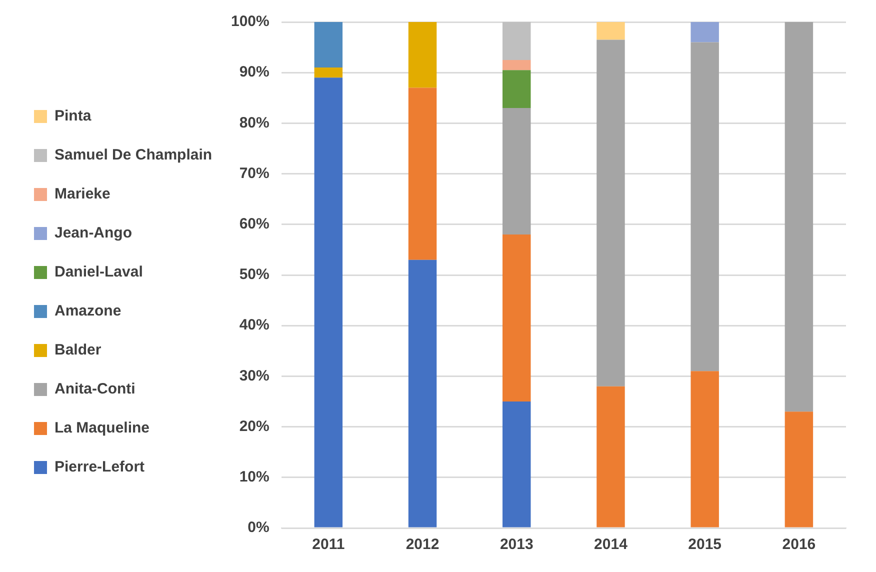 The width and height of the screenshot is (876, 572). Describe the element at coordinates (102, 428) in the screenshot. I see `legend-label: La Maqueline` at that location.